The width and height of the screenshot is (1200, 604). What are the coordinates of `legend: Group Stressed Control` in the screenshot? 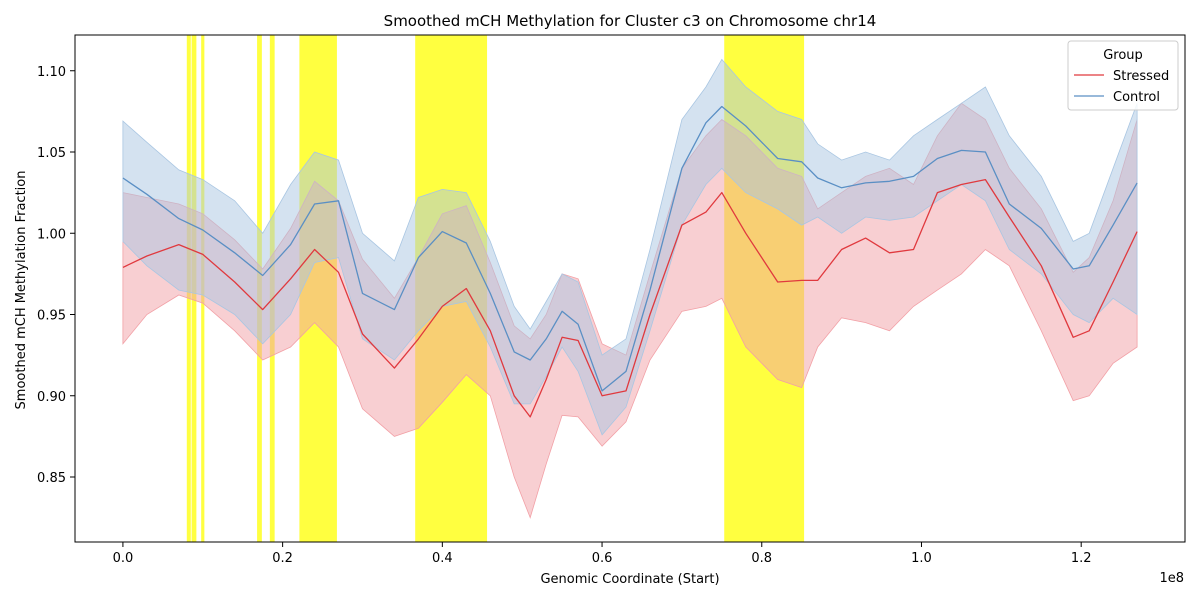 It's located at (1123, 75).